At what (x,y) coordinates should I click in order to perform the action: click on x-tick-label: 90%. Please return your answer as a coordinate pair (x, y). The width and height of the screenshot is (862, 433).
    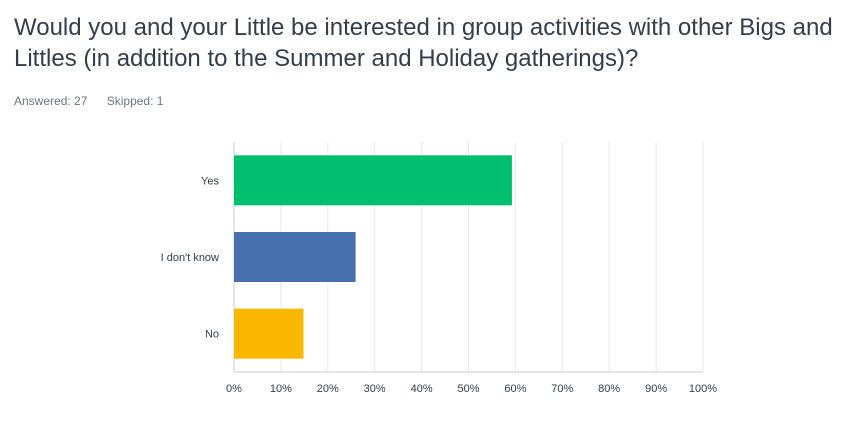
    Looking at the image, I should click on (656, 389).